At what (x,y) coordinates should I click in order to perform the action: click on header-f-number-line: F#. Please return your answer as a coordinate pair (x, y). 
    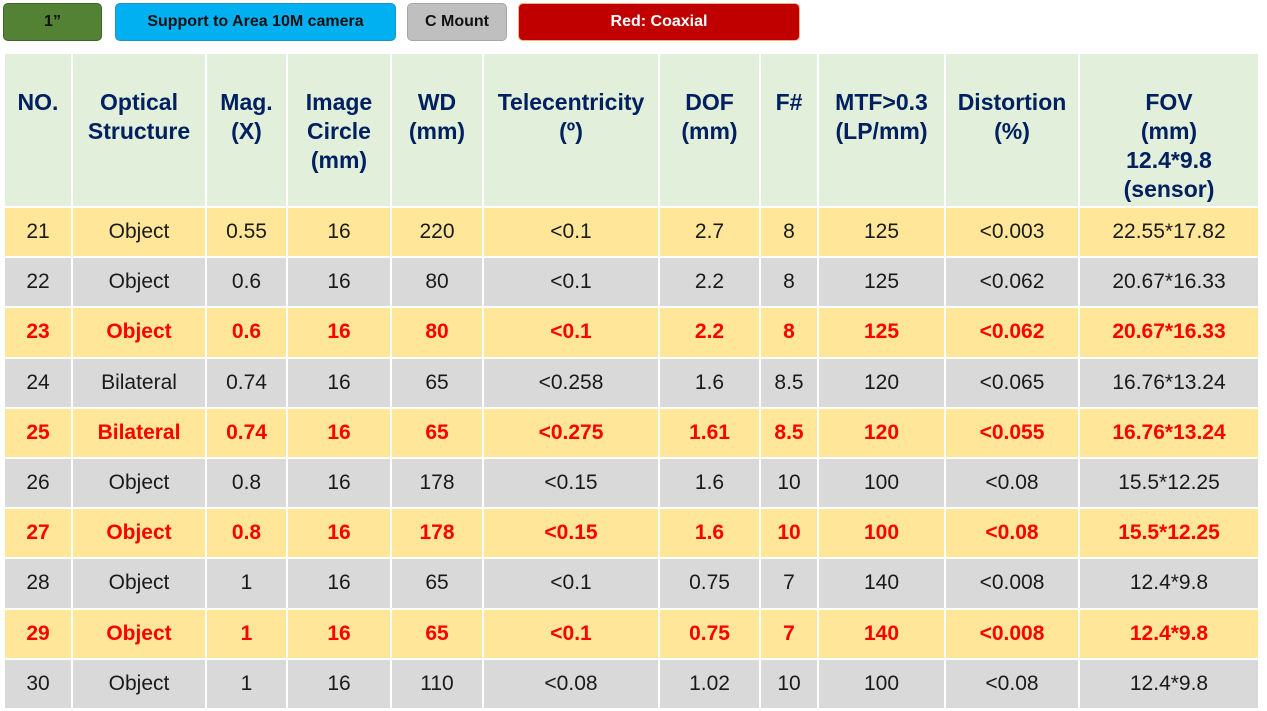
    Looking at the image, I should click on (789, 102).